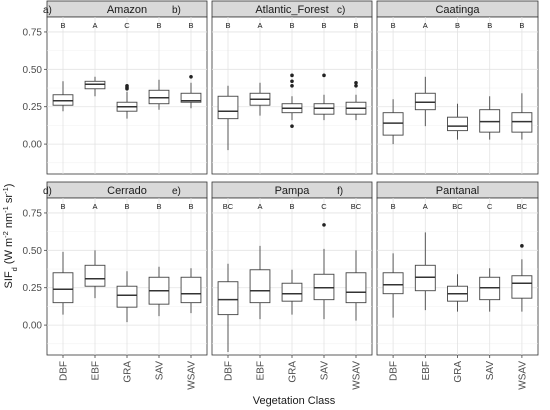  What do you see at coordinates (176, 191) in the screenshot?
I see `panel-letter: e)` at bounding box center [176, 191].